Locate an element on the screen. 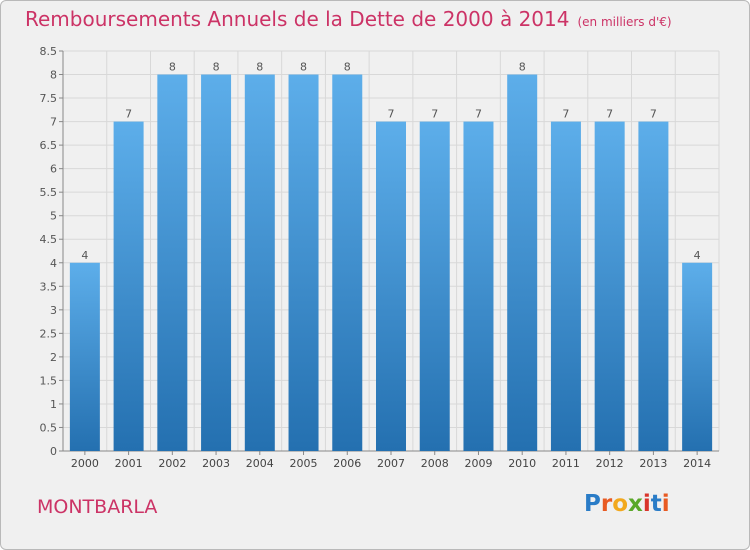  logo-letter: P is located at coordinates (592, 504).